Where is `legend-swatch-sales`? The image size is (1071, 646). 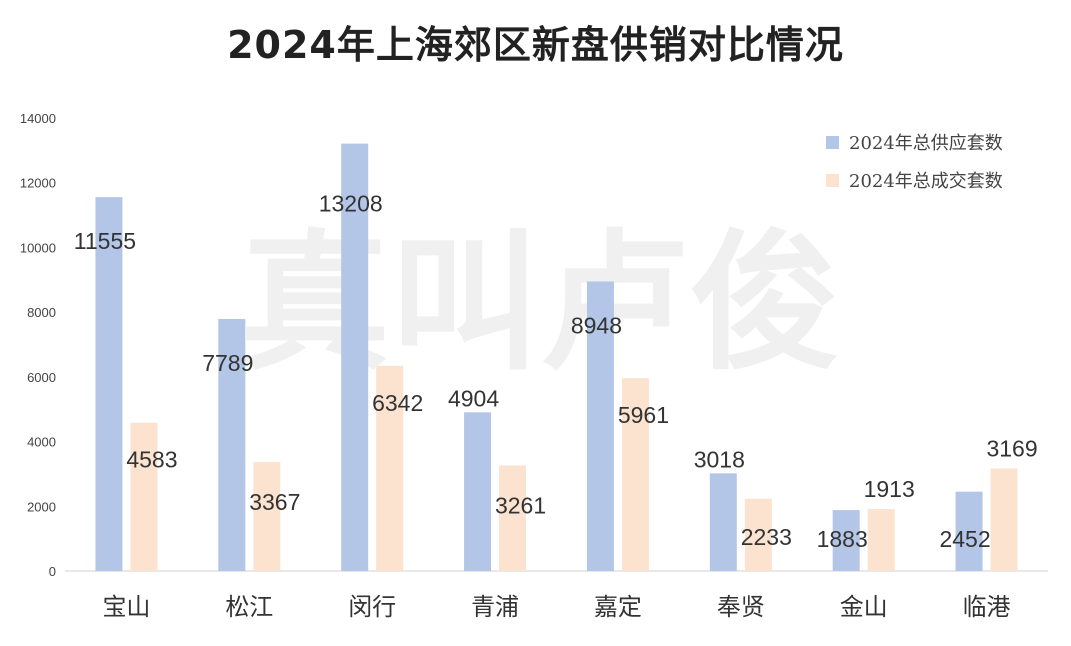 legend-swatch-sales is located at coordinates (832, 180).